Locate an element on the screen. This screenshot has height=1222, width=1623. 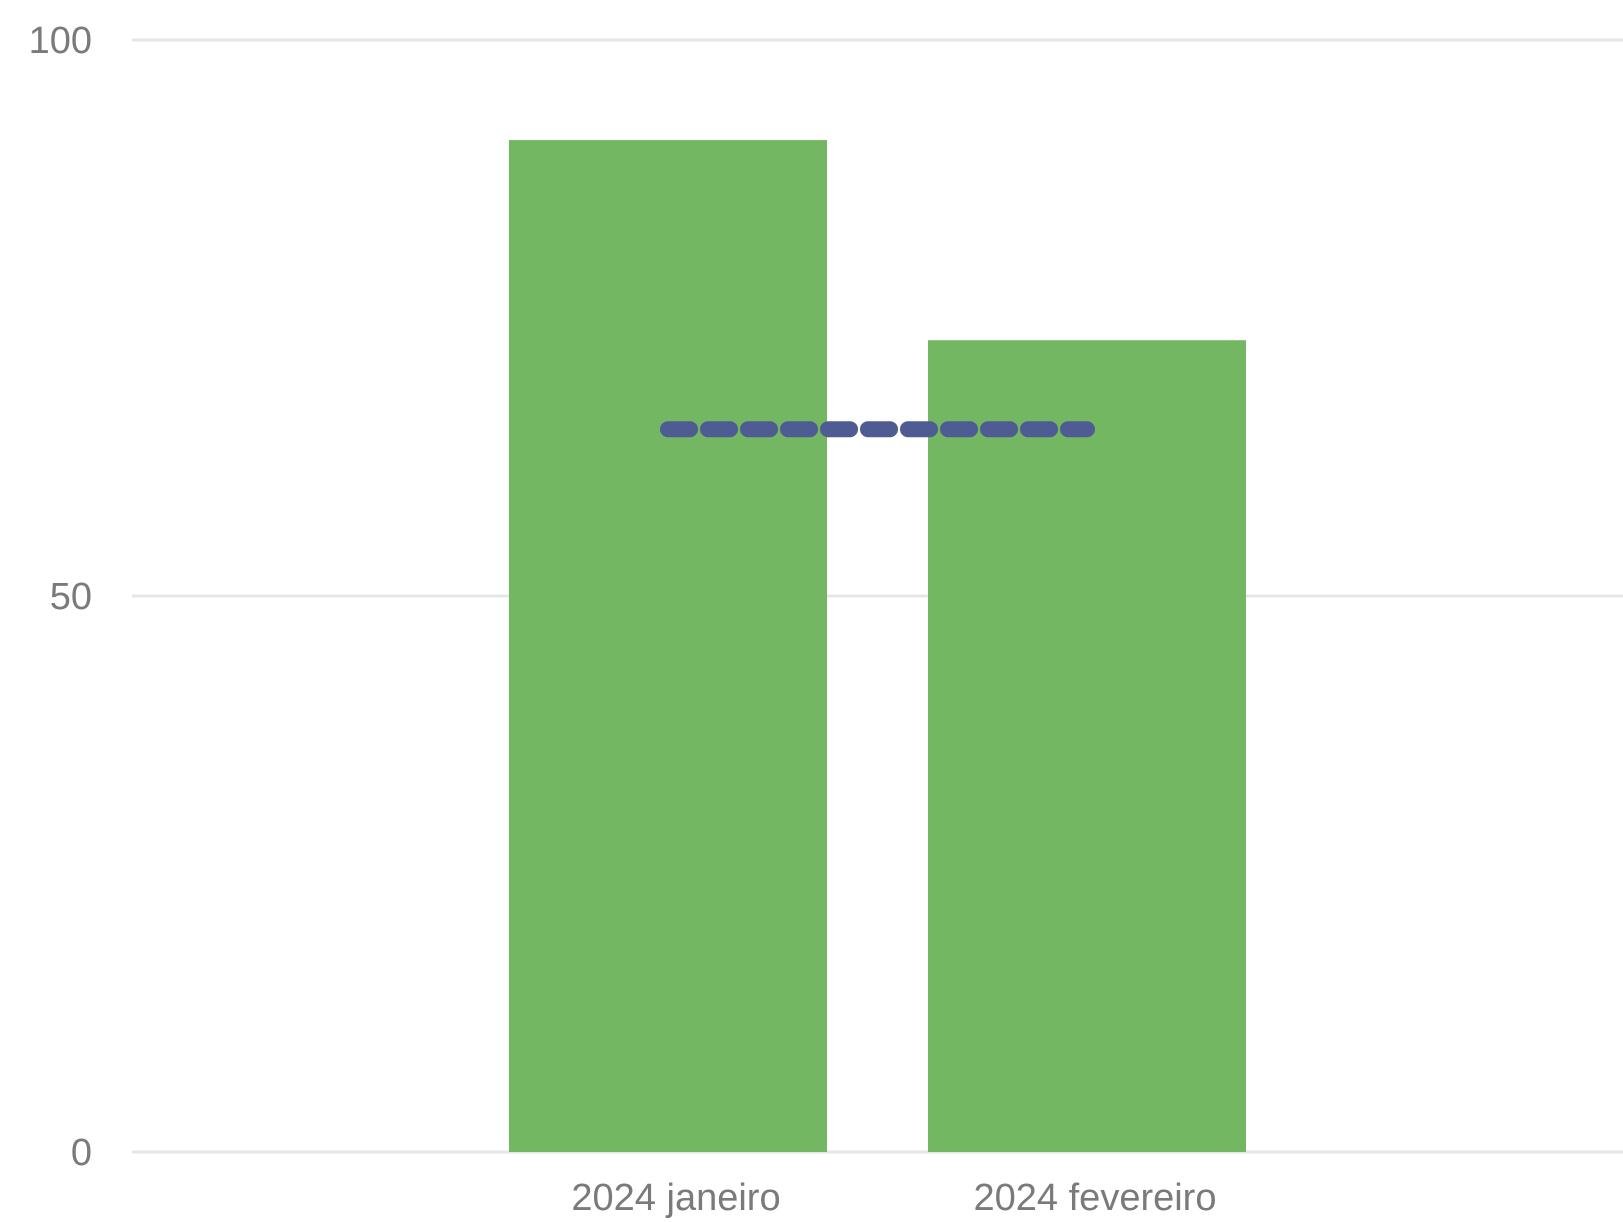
x-axis-ticks: 2024 janeiro 2024 fevereiro is located at coordinates (893, 1198).